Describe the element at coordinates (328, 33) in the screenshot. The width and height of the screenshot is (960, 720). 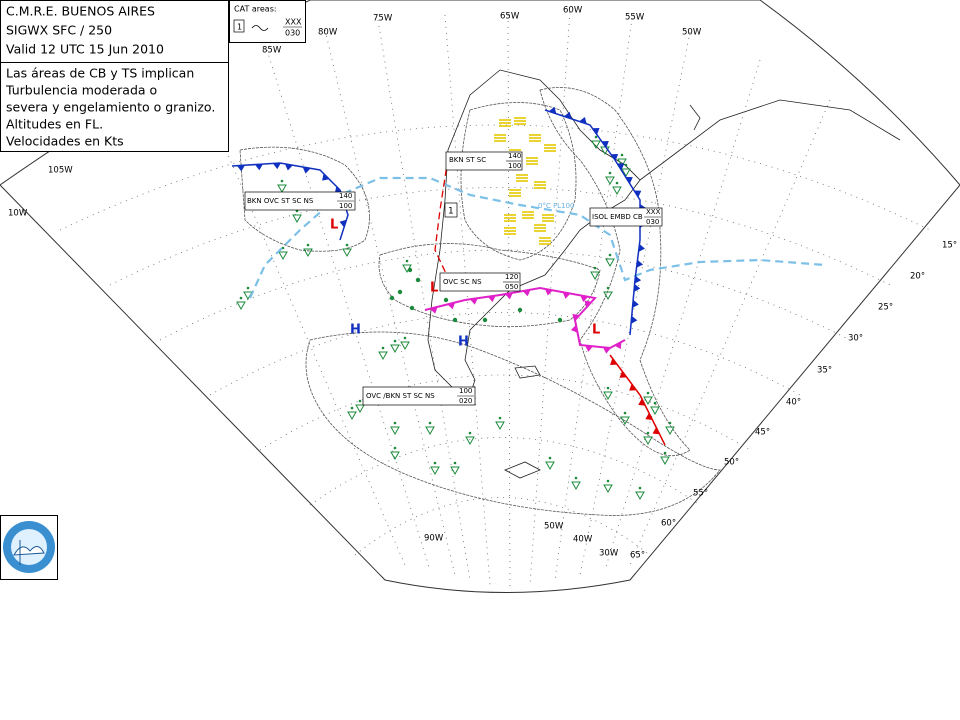
I see `grid-label: 80W` at that location.